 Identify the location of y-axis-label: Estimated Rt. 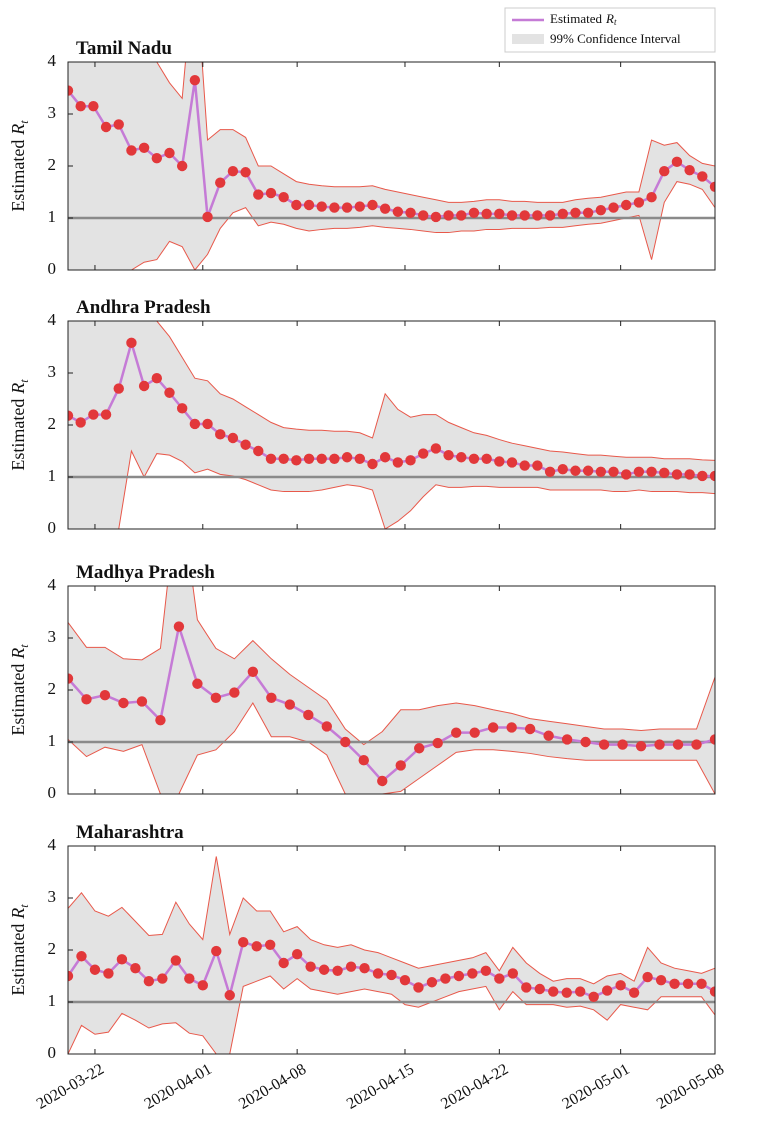
(19, 950).